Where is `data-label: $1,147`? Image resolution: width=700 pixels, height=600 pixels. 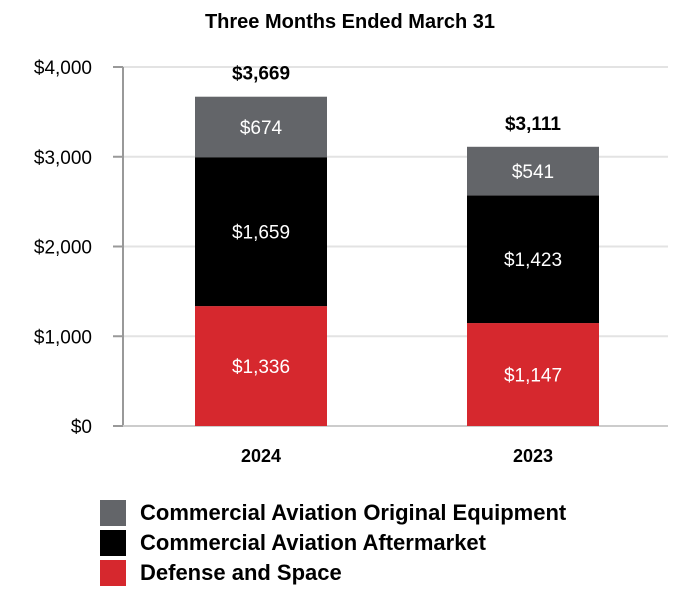 data-label: $1,147 is located at coordinates (533, 376).